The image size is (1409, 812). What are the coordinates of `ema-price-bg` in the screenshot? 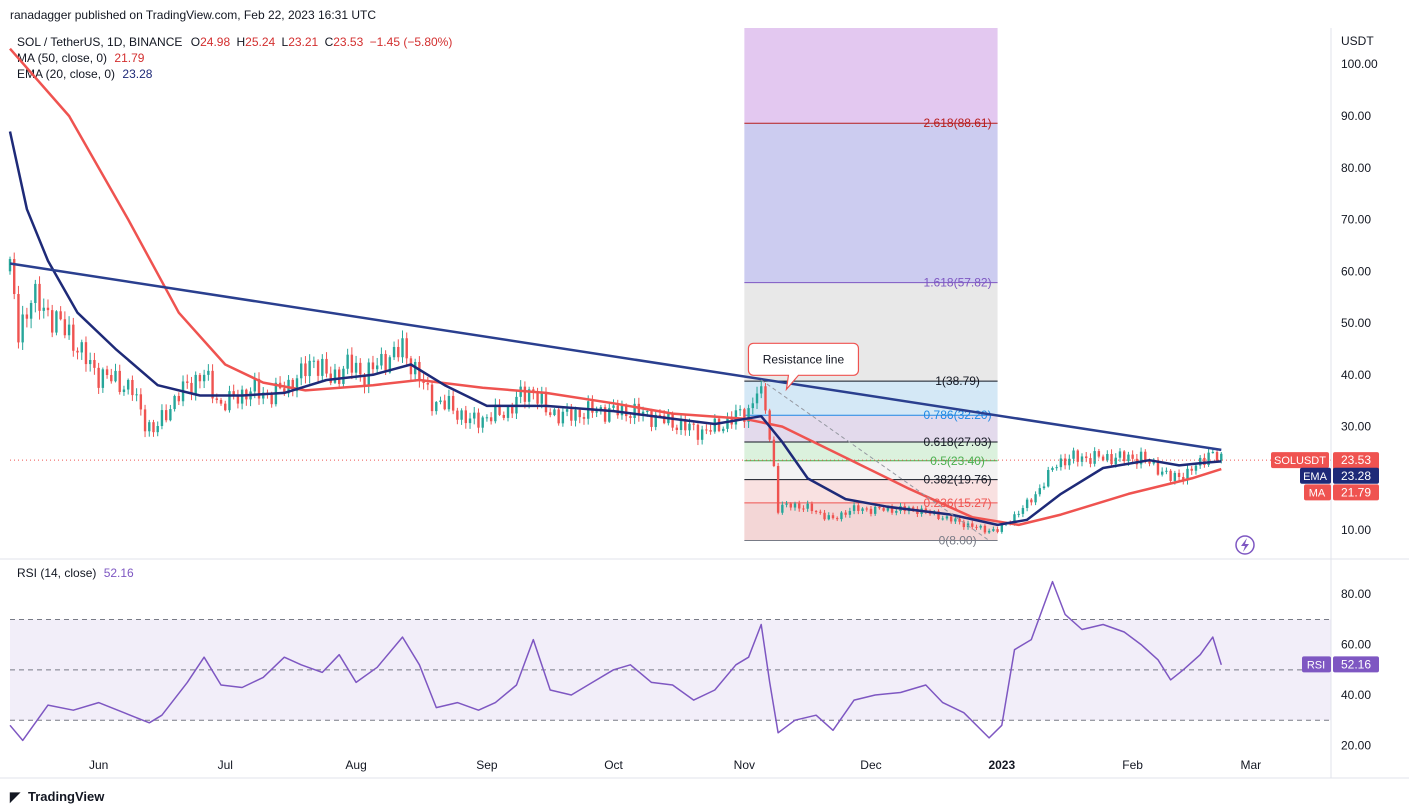 It's located at (1356, 475).